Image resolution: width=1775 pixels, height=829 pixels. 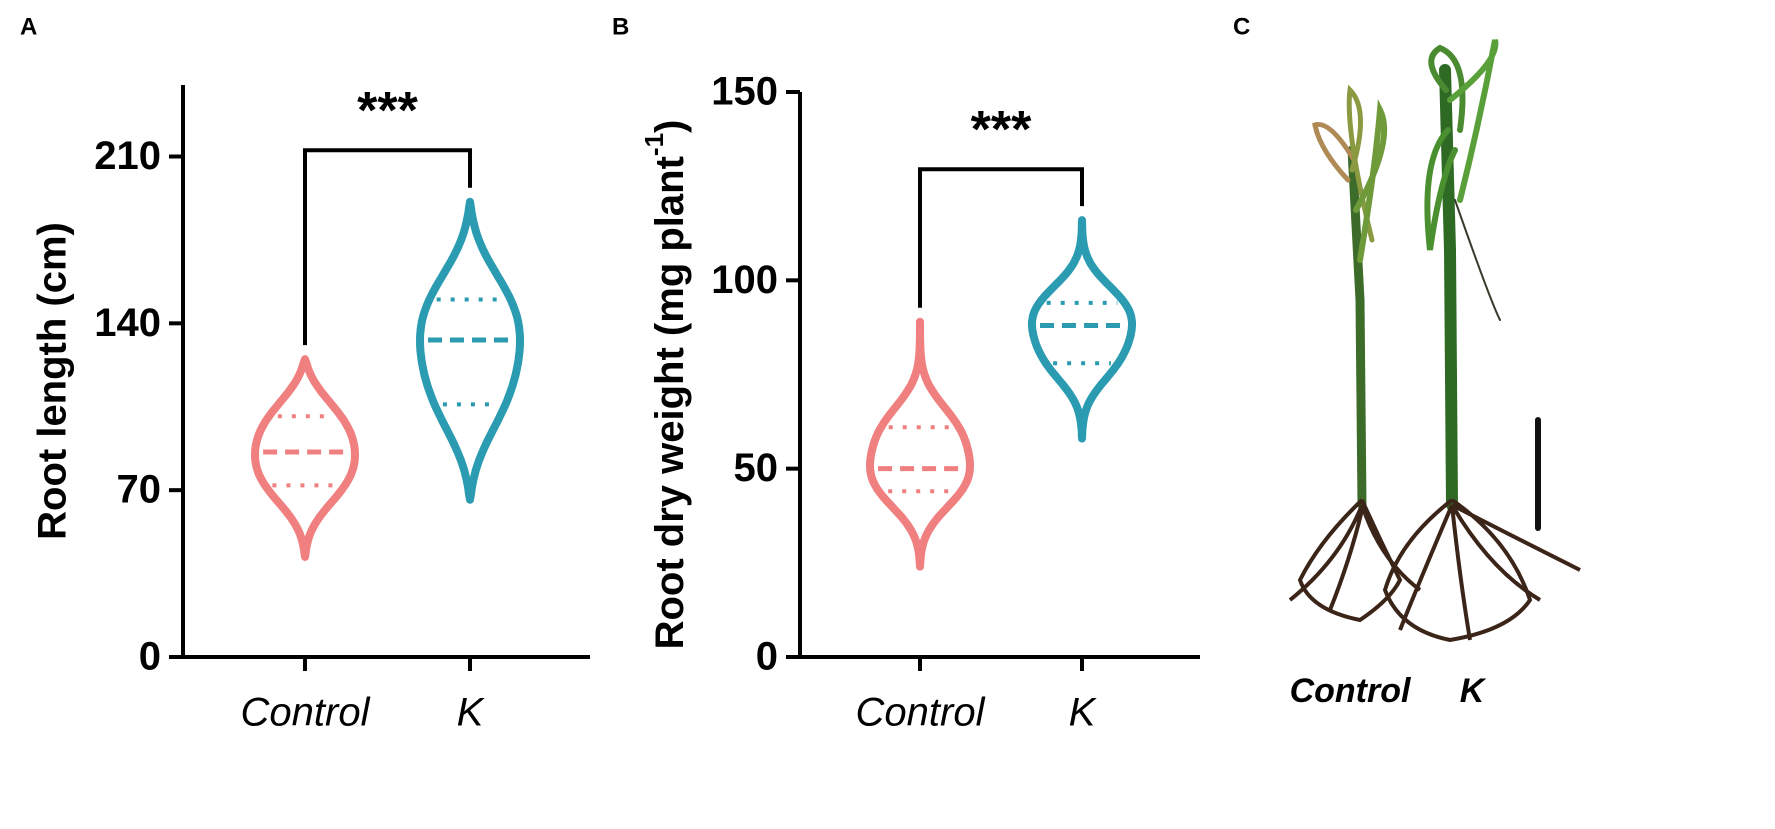 I want to click on y-tick-label: 50, so click(x=756, y=468).